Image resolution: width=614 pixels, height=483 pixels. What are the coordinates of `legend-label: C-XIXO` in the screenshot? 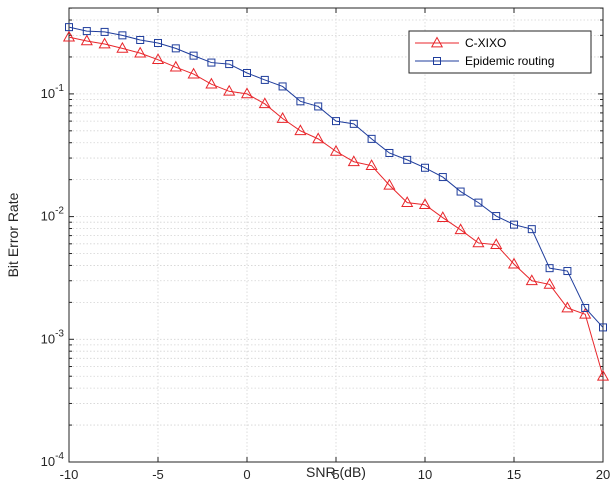 It's located at (485, 43).